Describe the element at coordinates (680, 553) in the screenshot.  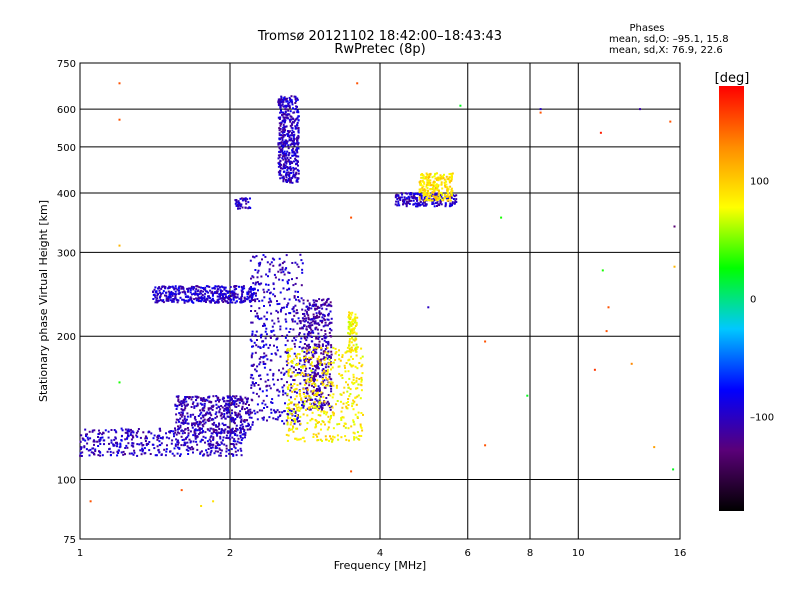
I see `x-tick-label: 16` at that location.